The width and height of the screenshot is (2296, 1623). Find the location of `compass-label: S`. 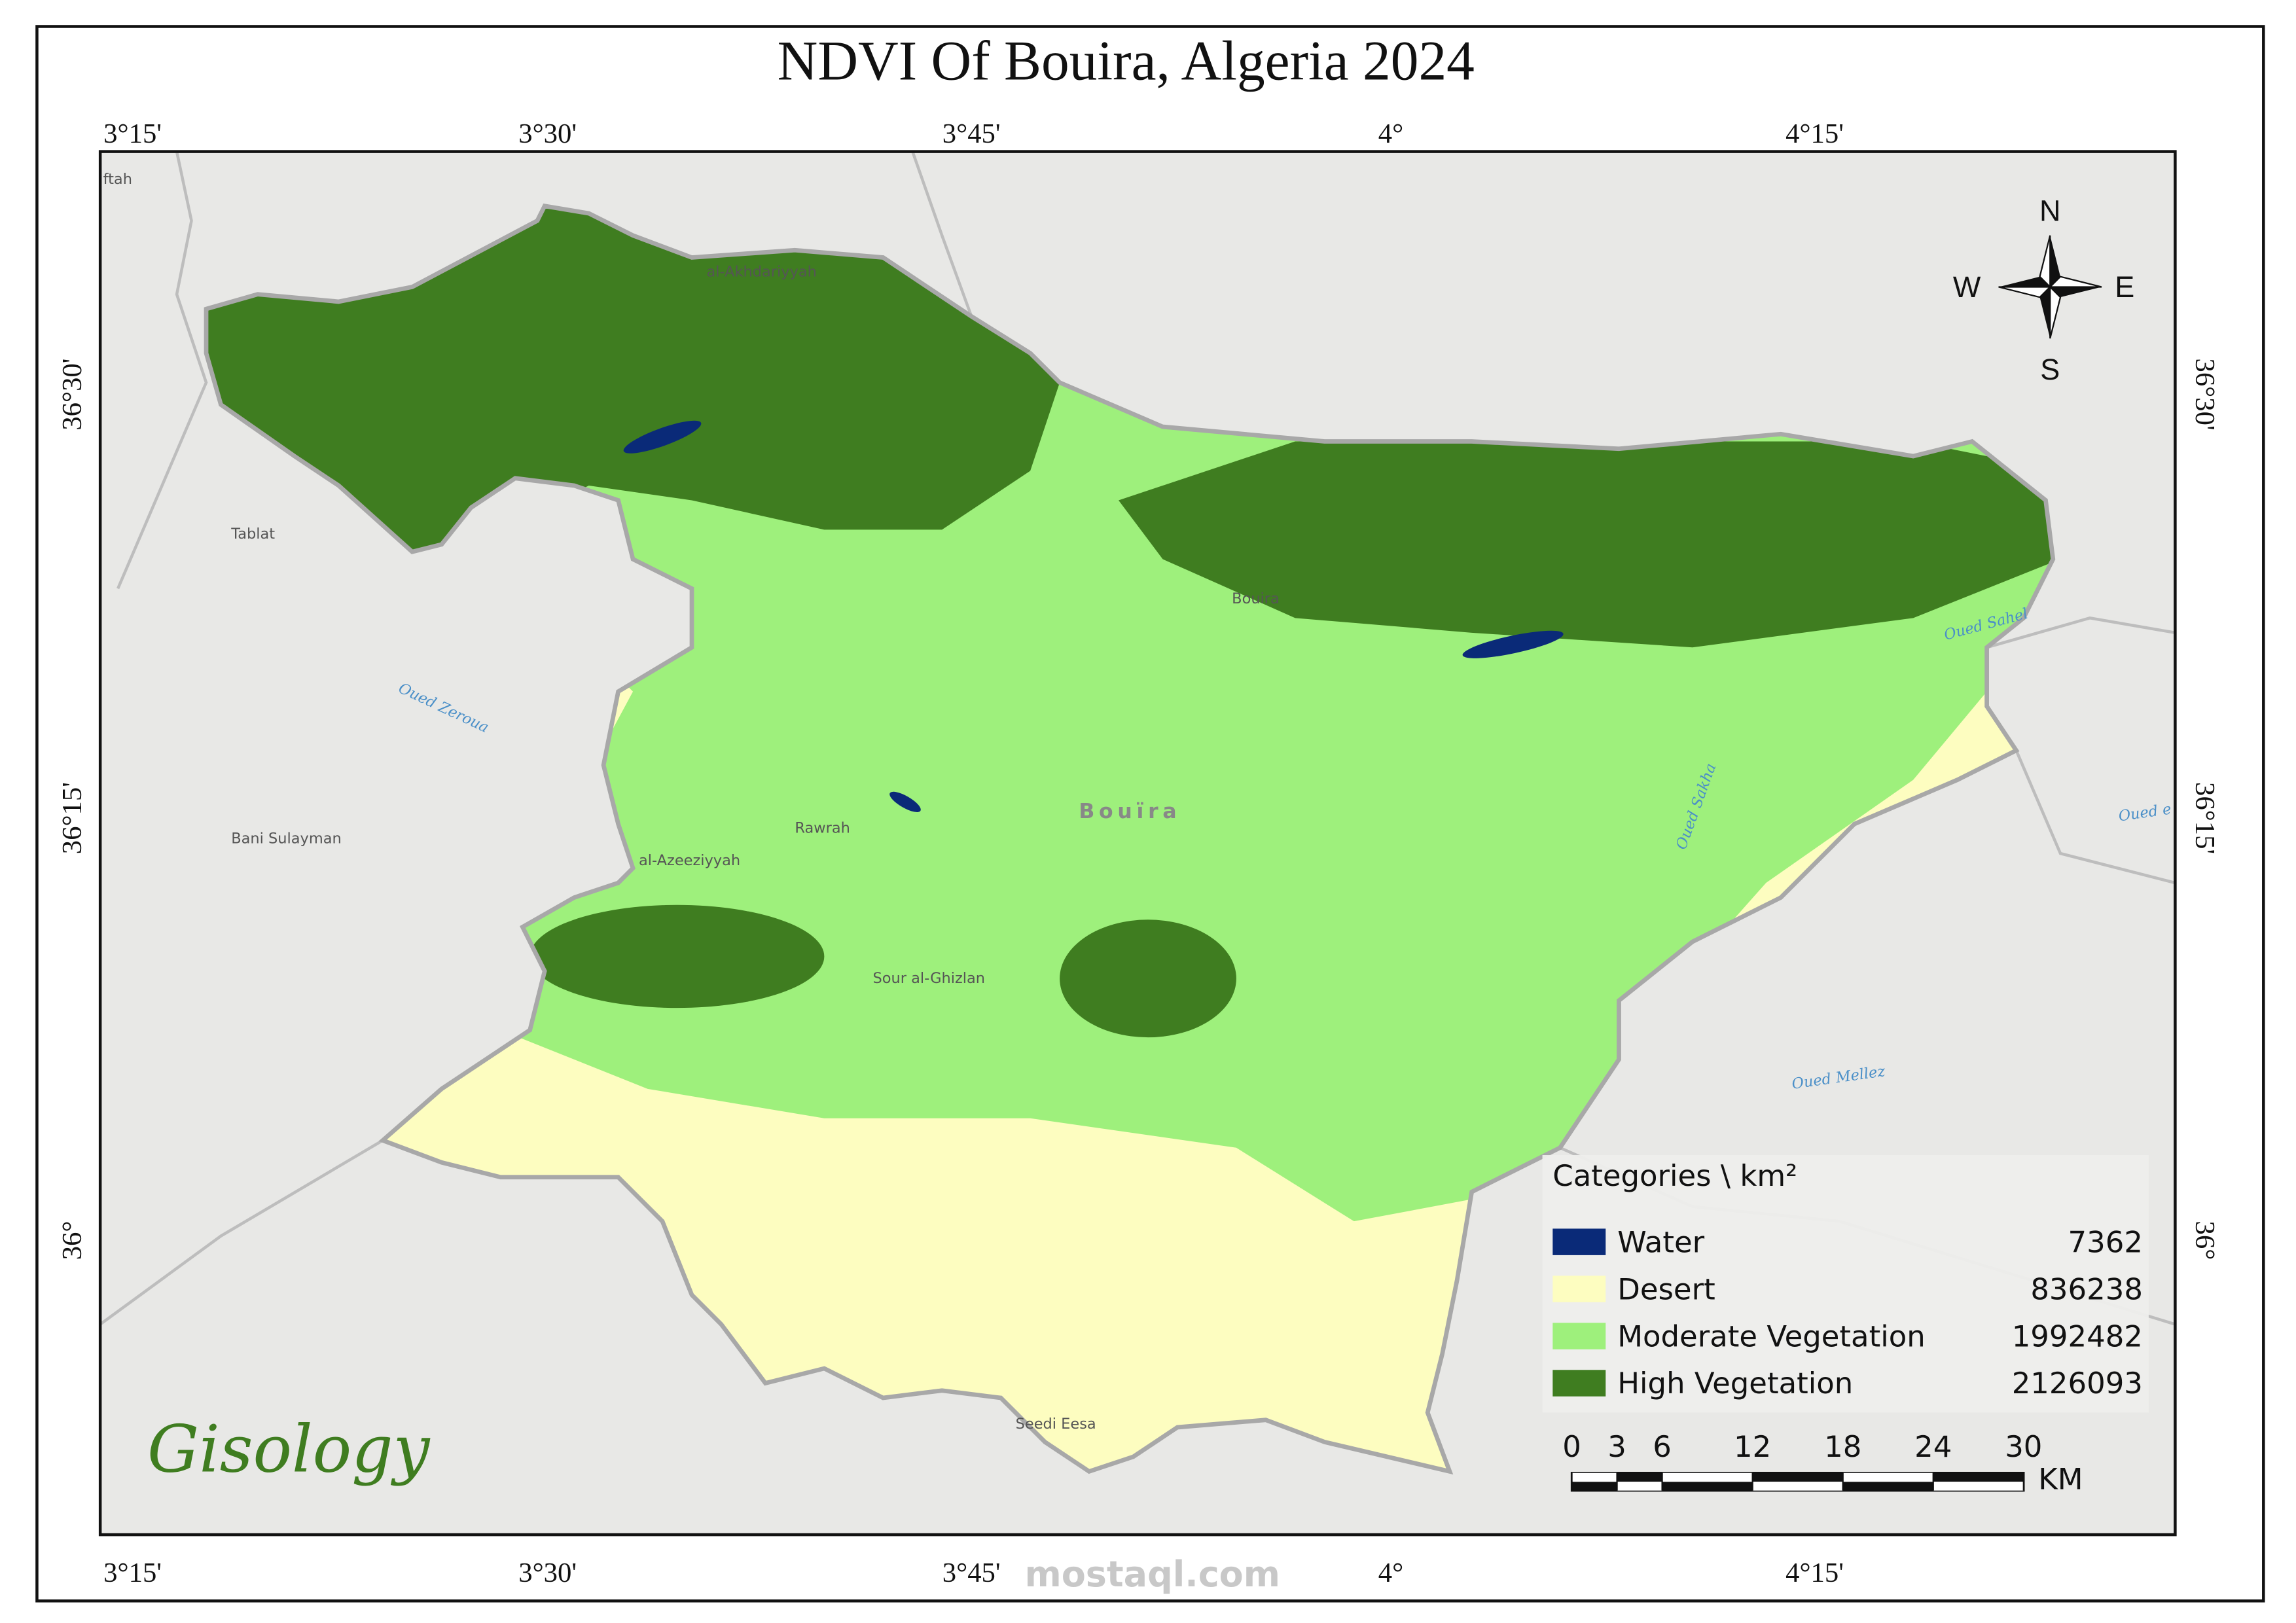

compass-label: S is located at coordinates (2050, 369).